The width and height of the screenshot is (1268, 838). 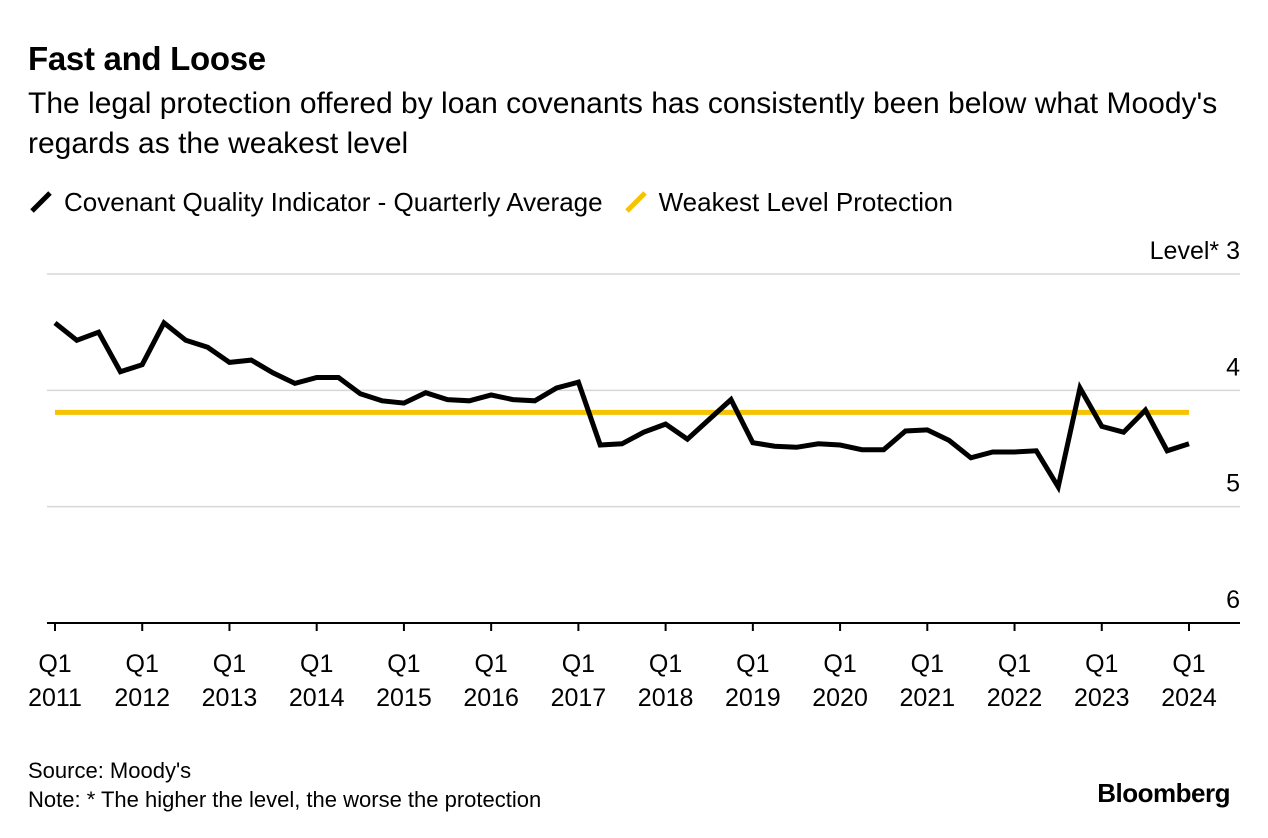 I want to click on x-tick-label-q-2014: Q1, so click(x=316, y=664).